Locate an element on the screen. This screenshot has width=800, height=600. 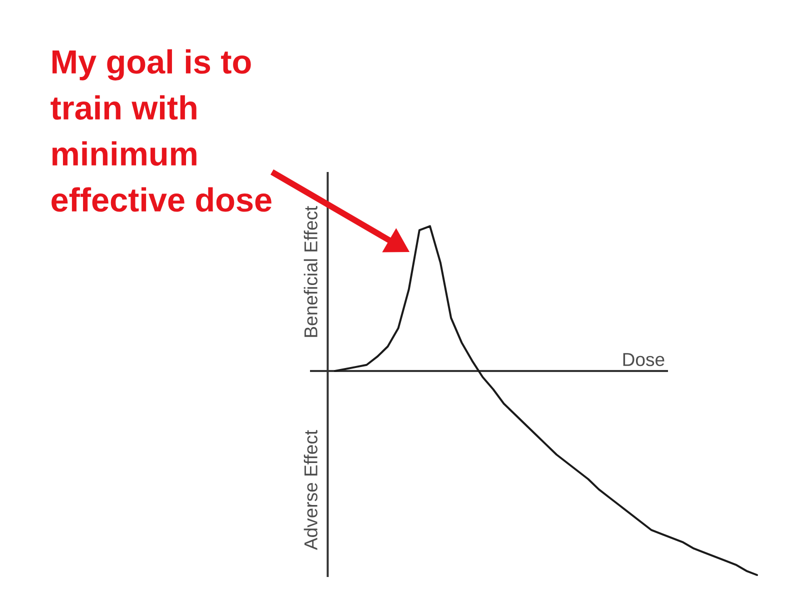
text: My goal is to train with minimum effective dose is located at coordinates (161, 130).